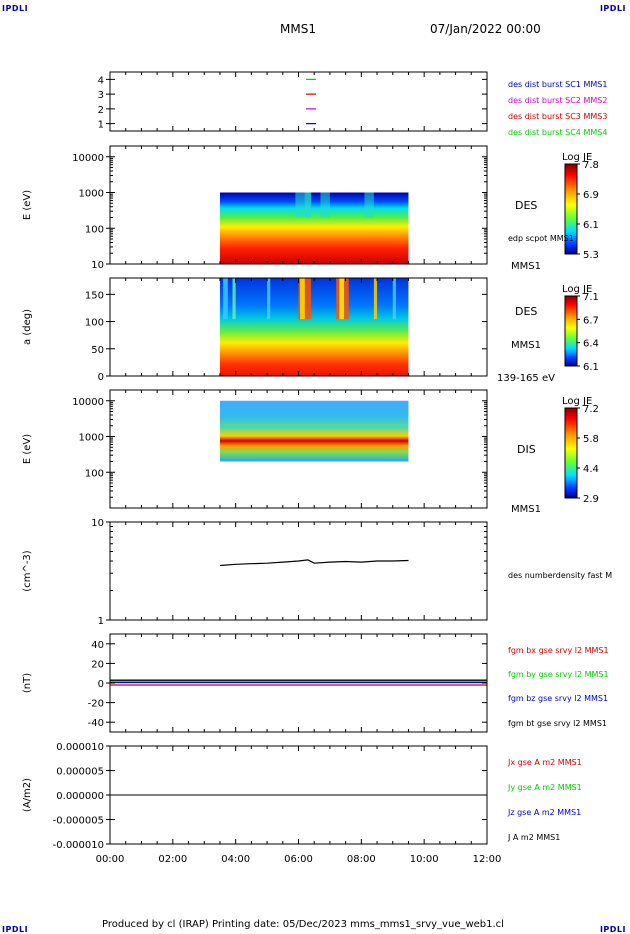 This screenshot has height=934, width=630. What do you see at coordinates (80, 747) in the screenshot?
I see `y-tick-label: 0.000010` at bounding box center [80, 747].